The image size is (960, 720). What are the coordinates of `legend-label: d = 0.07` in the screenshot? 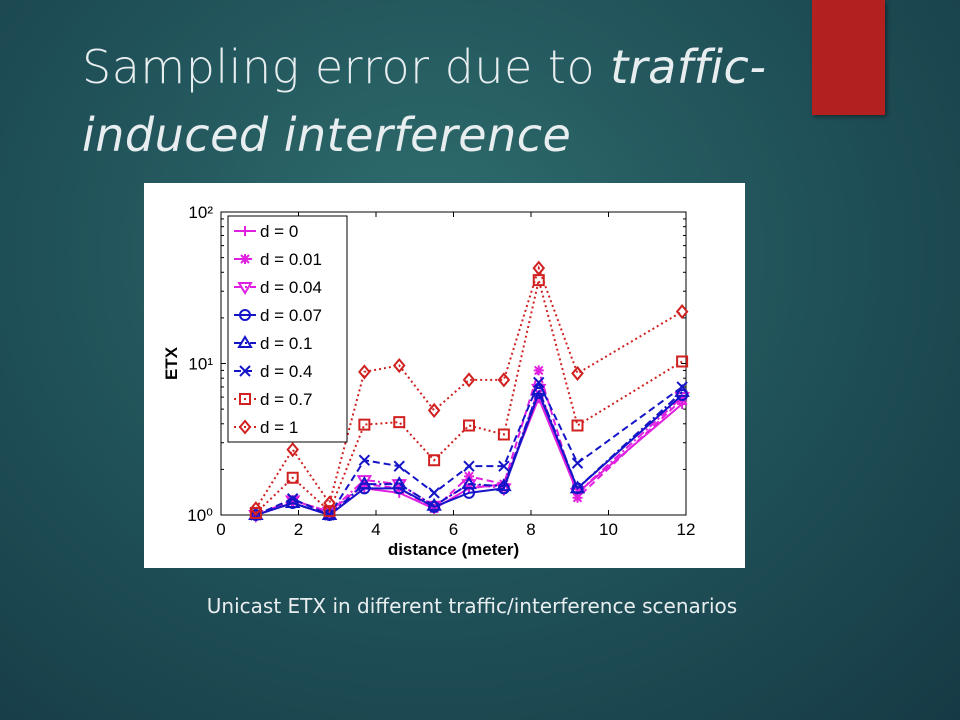 It's located at (291, 315).